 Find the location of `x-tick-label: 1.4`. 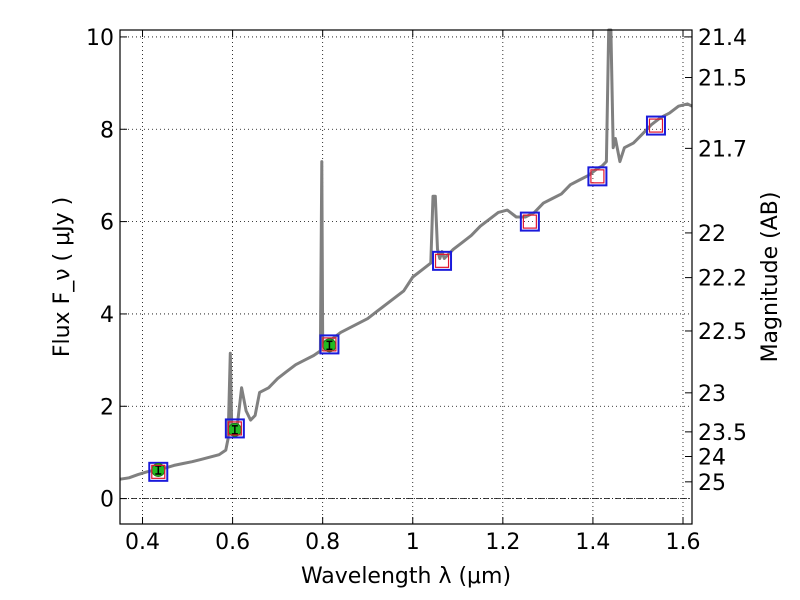

x-tick-label: 1.4 is located at coordinates (592, 542).